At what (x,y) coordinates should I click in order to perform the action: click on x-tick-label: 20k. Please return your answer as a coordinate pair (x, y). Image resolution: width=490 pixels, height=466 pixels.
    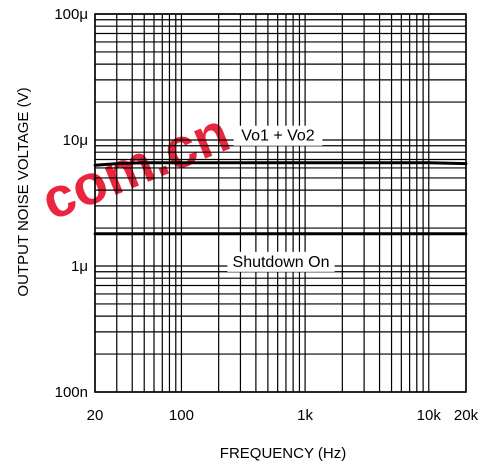
    Looking at the image, I should click on (466, 415).